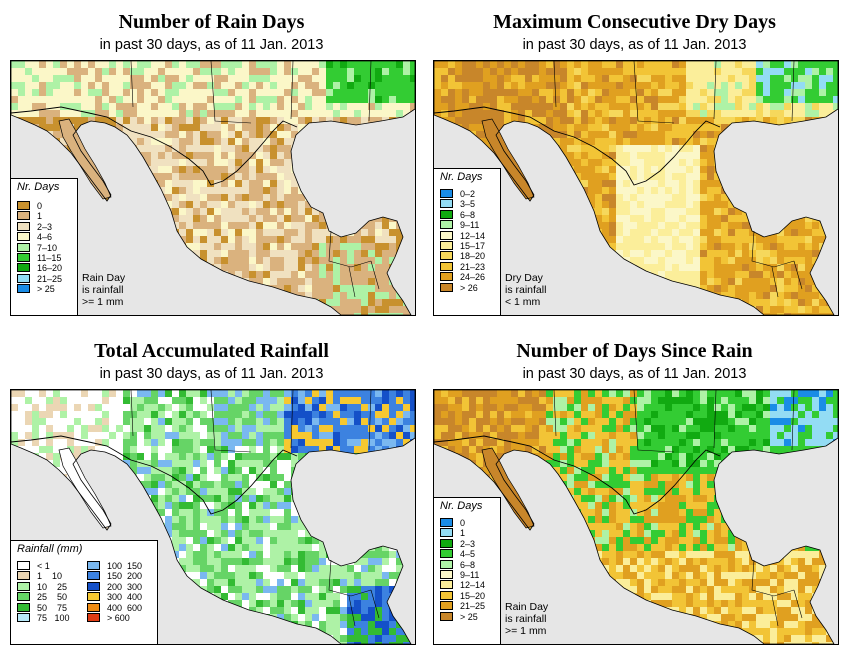  Describe the element at coordinates (475, 595) in the screenshot. I see `legend-entry: 15–20` at that location.